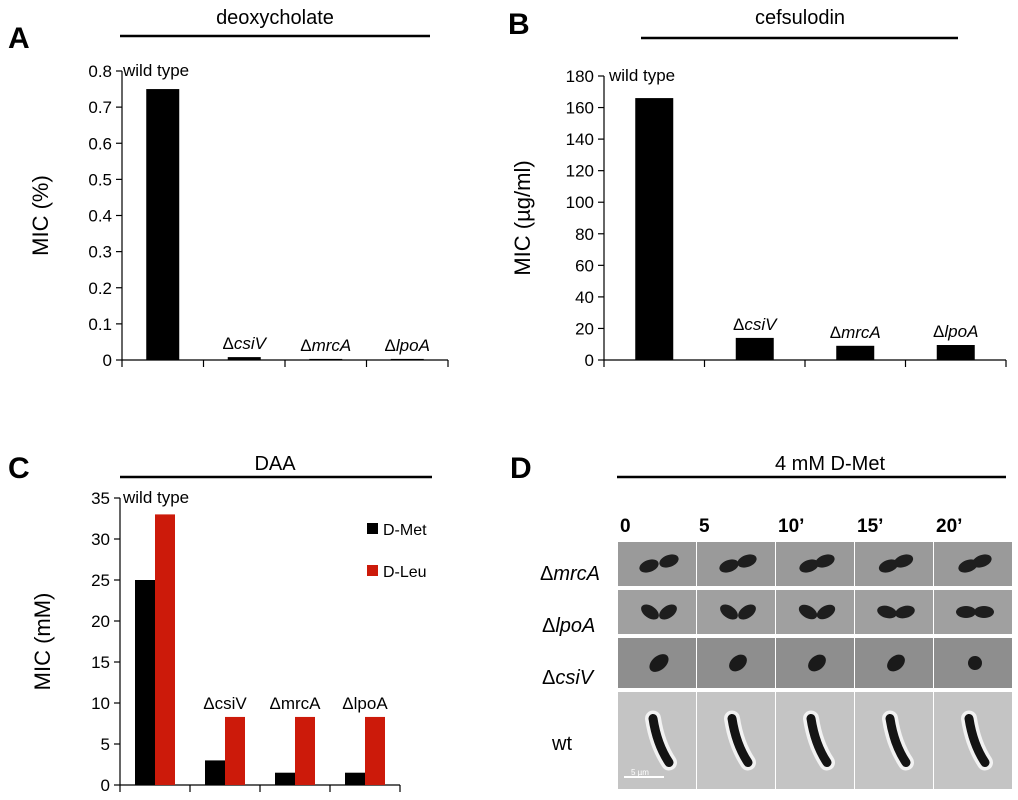 This screenshot has width=1018, height=800. I want to click on strain-label: ΔmrcA, so click(570, 574).